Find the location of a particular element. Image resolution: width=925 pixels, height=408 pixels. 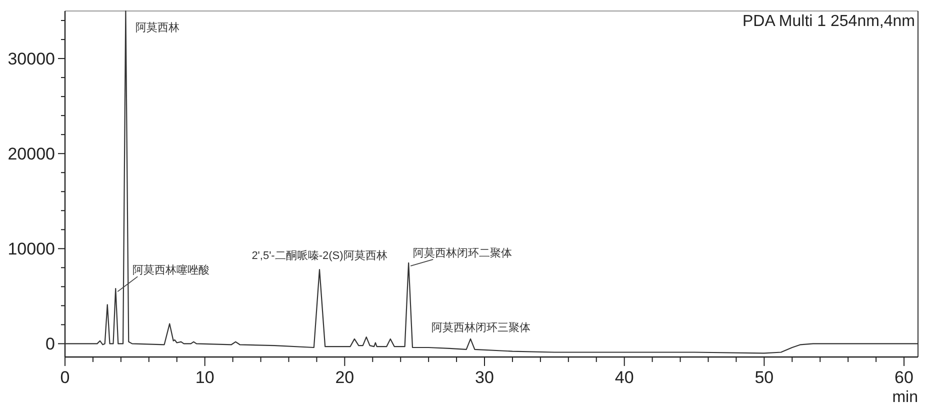

xlabel: min is located at coordinates (905, 397).